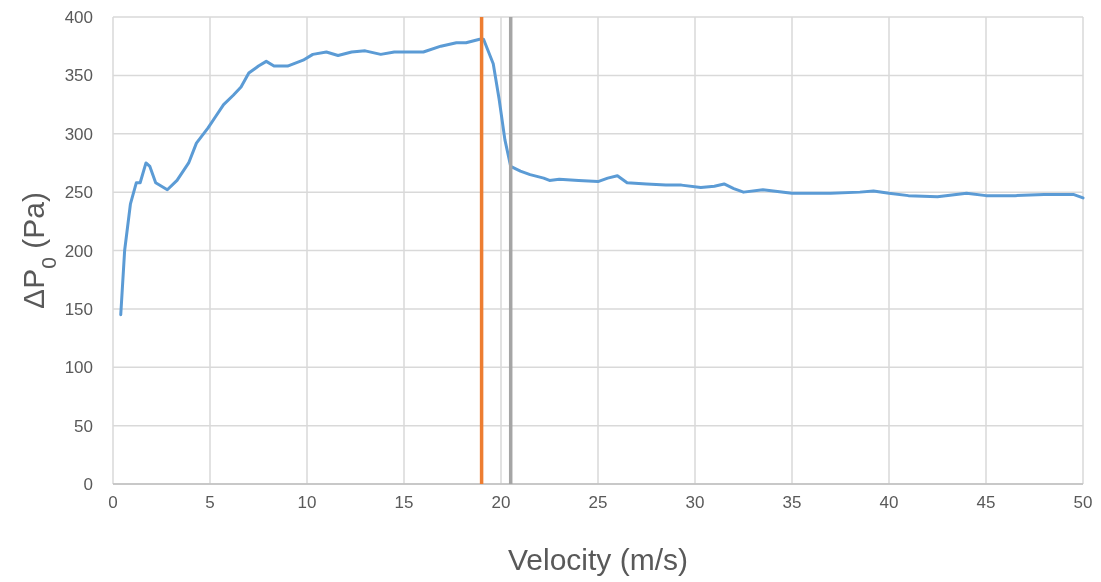  I want to click on y-tick-label: 350, so click(78, 76).